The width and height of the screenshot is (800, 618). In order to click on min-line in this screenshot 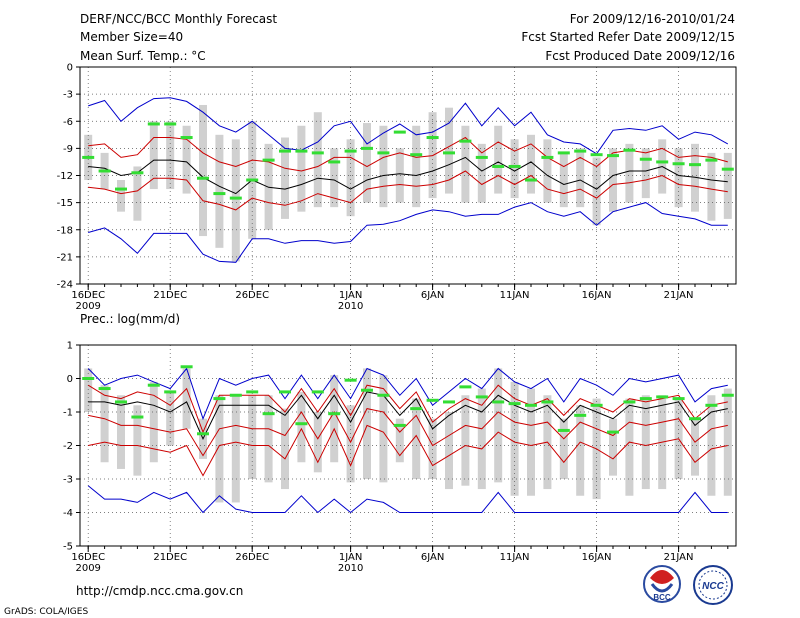, I will do `click(408, 232)`.